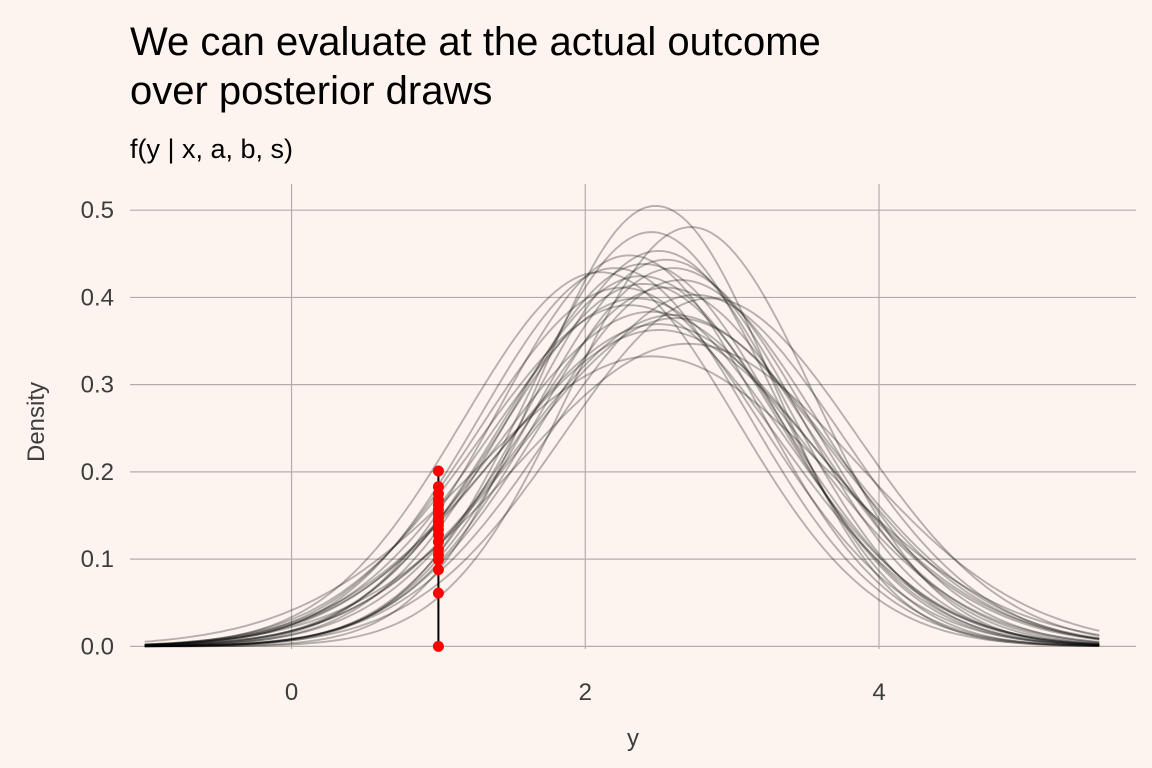 The image size is (1152, 768). I want to click on chart-subtitle: f(y | x, a, b, s), so click(211, 149).